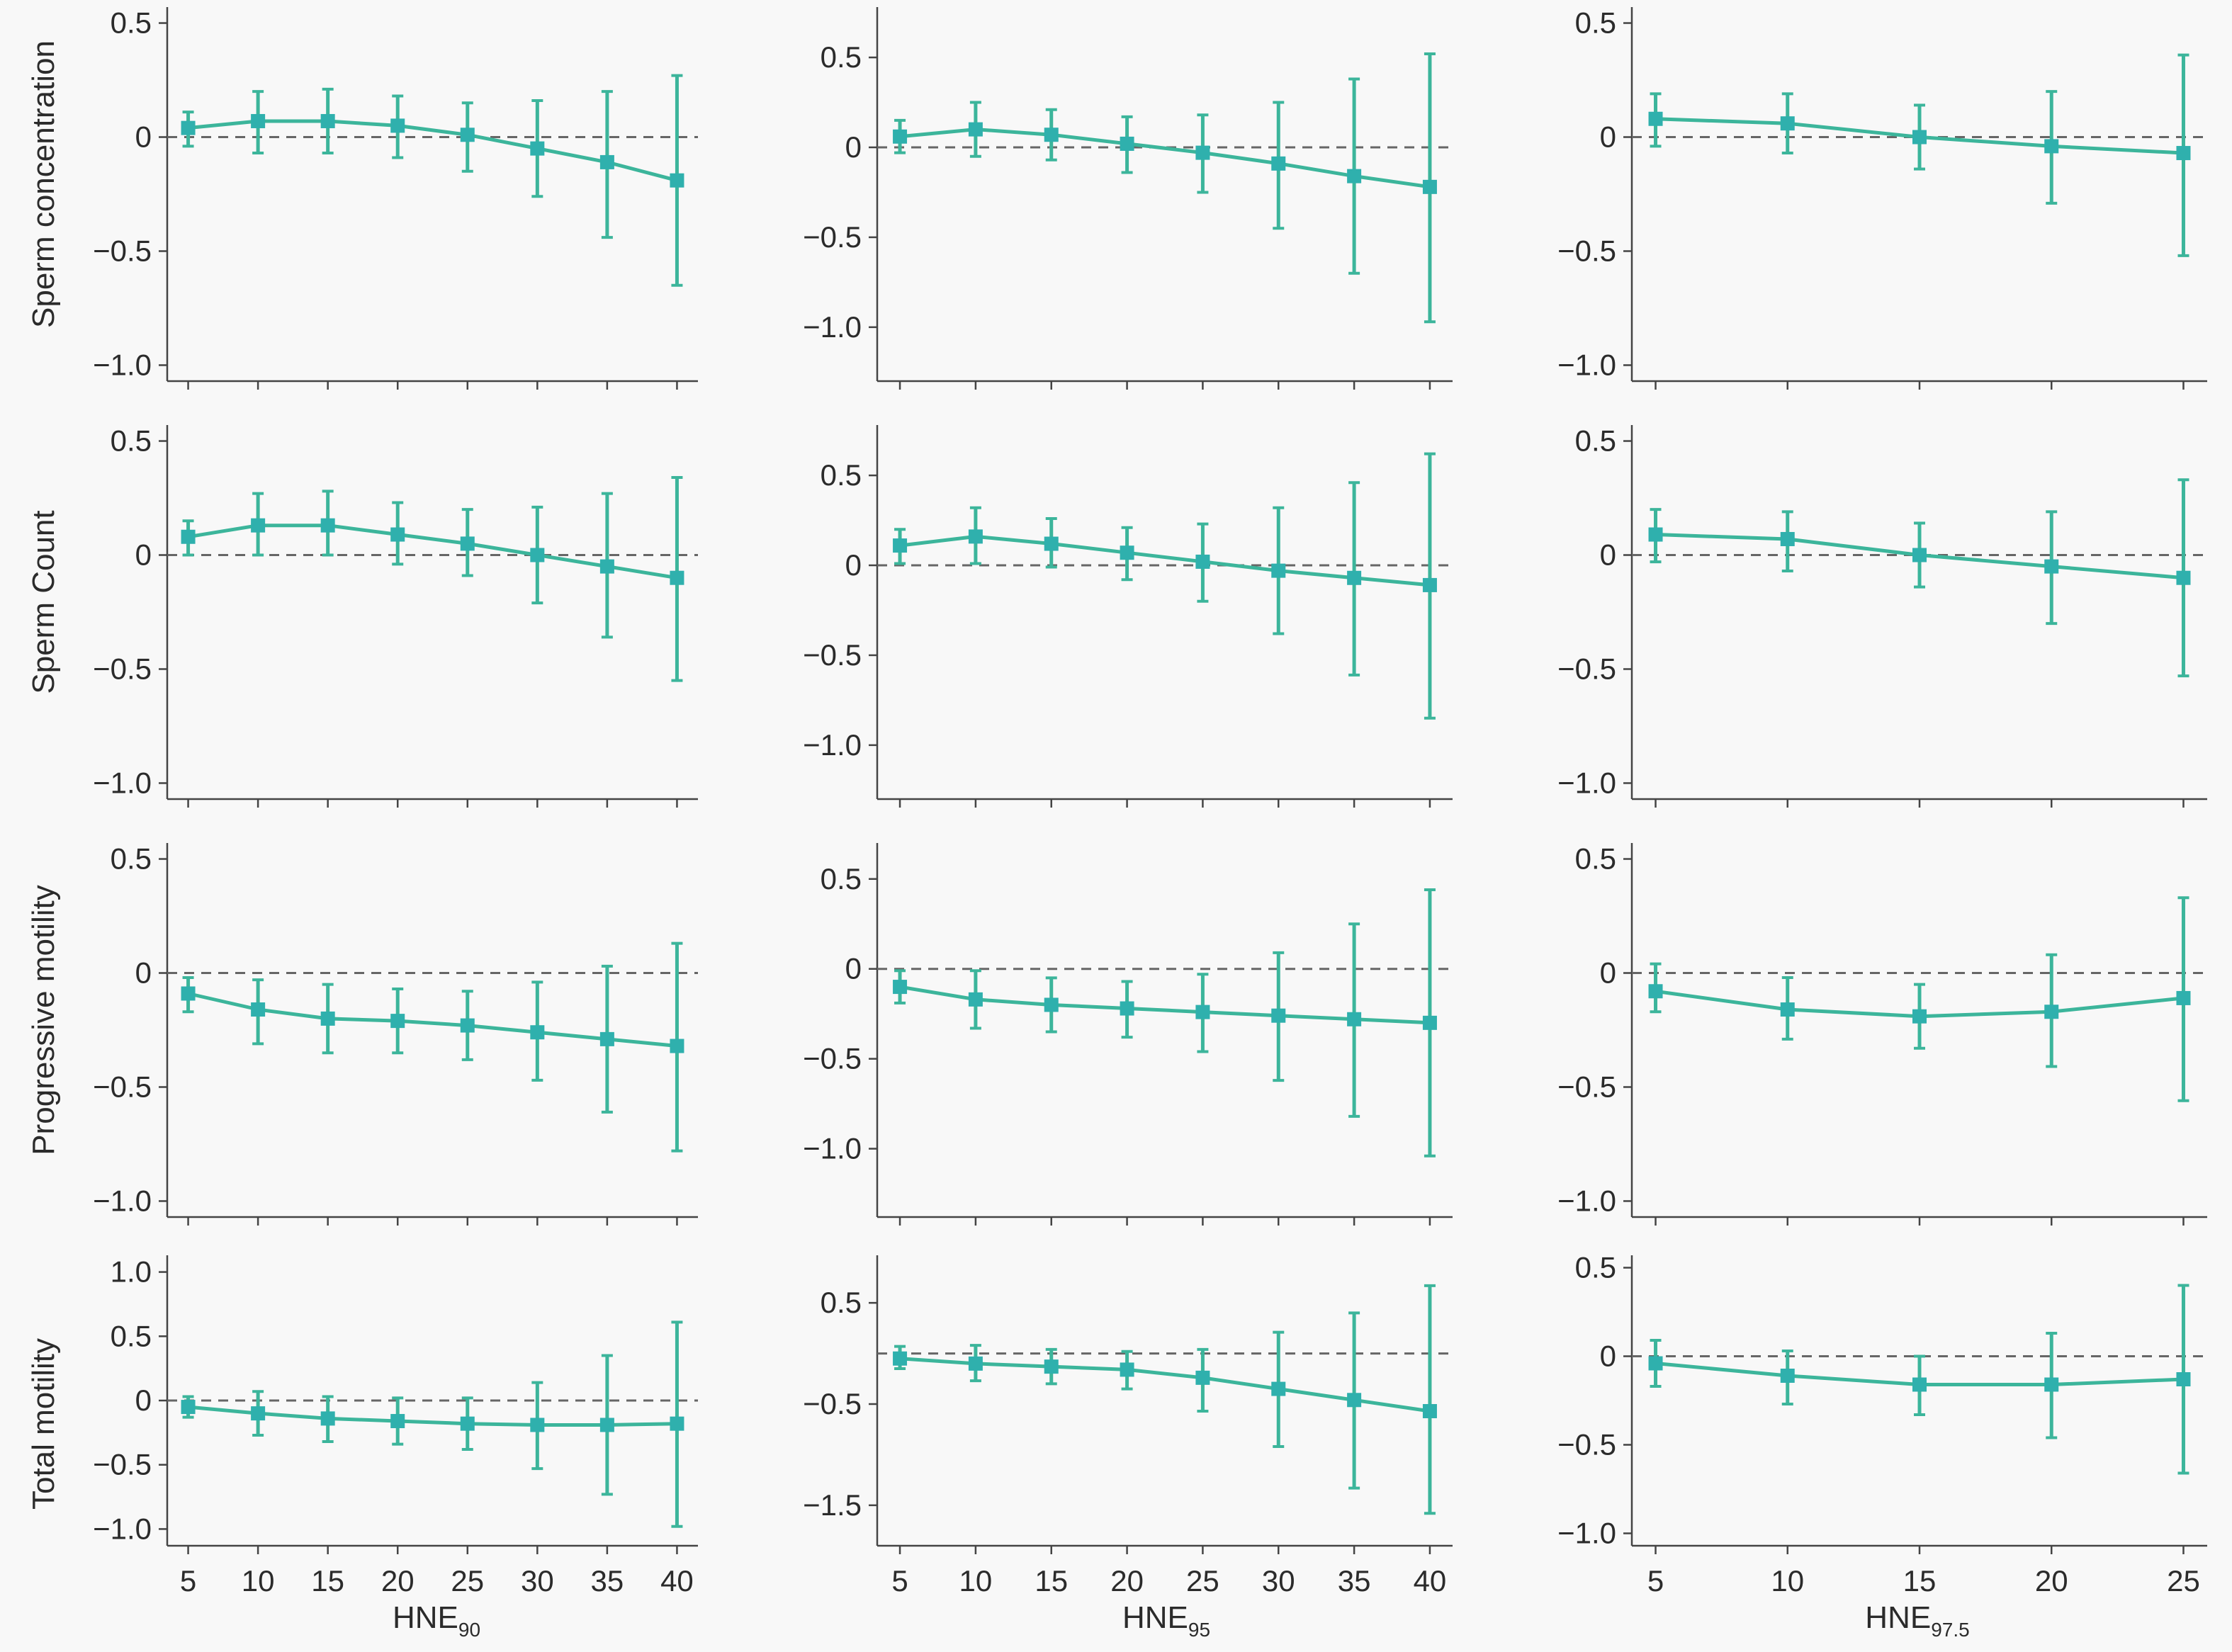 The height and width of the screenshot is (1652, 2232). I want to click on panel-r1-c2: 0.5 0 −0.5 −1.0, so click(1882, 616).